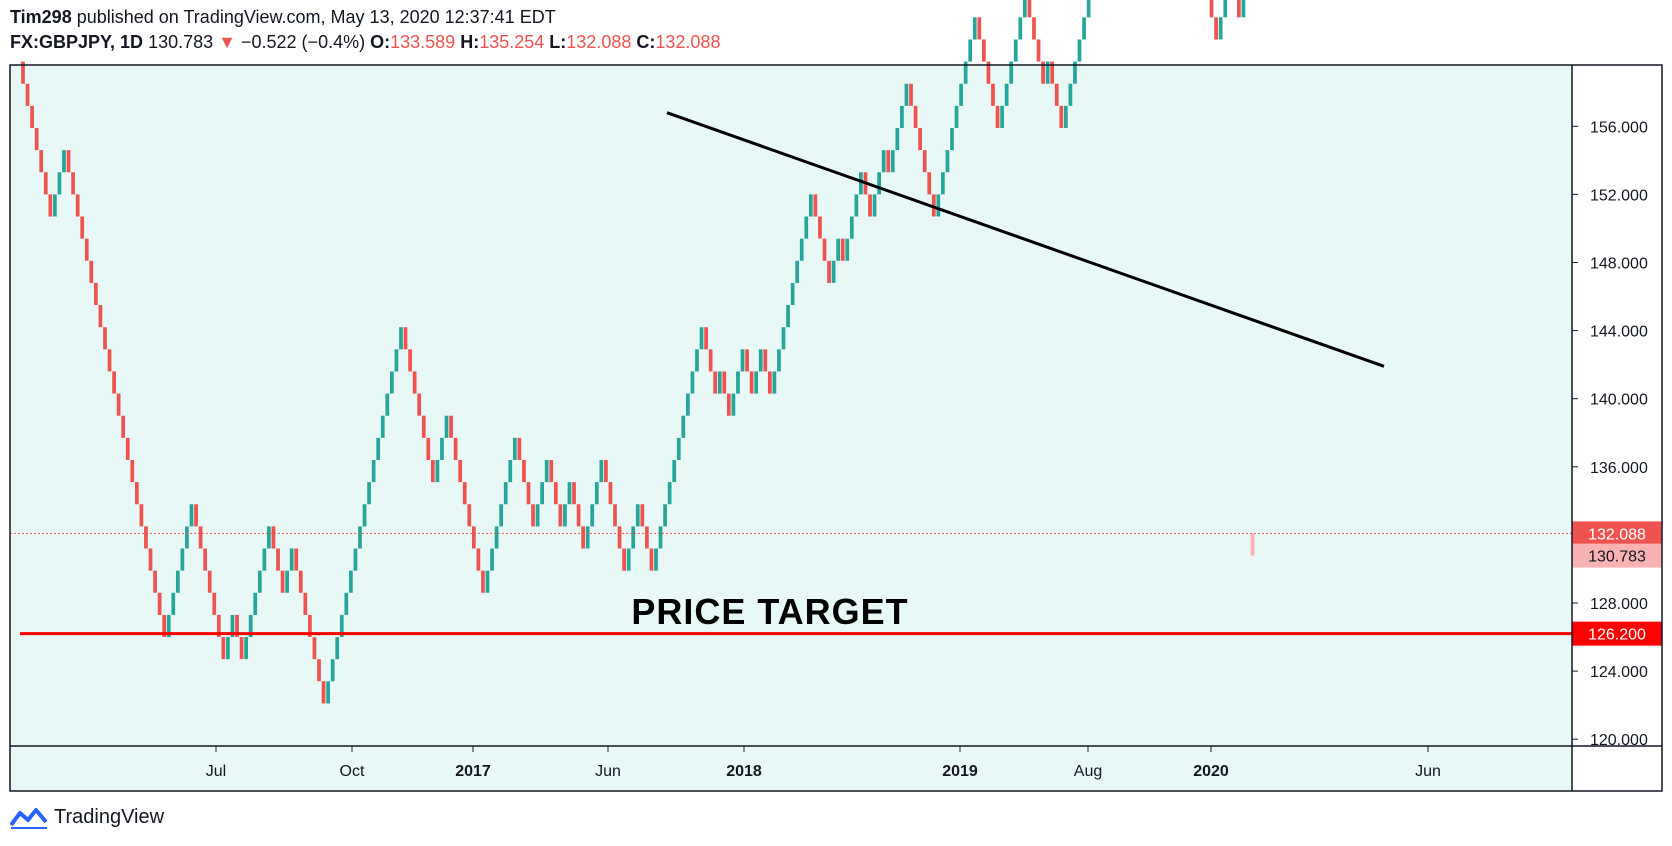  Describe the element at coordinates (1617, 583) in the screenshot. I see `price-tags: 132.088 130.783 126.200` at that location.